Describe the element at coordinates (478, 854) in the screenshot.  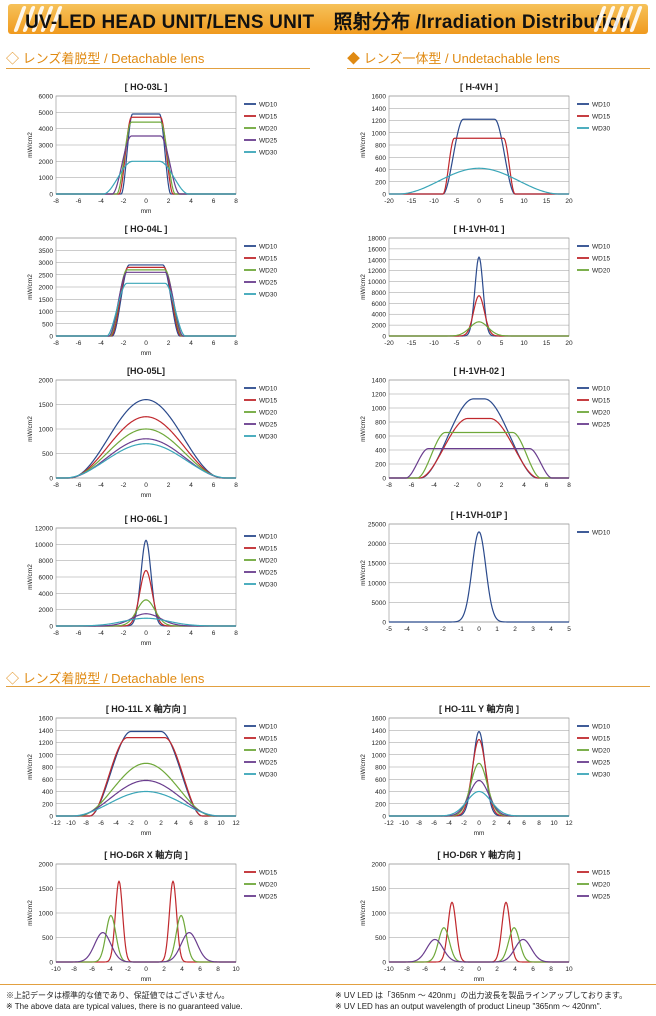
I see `chart-title: [ HO-D6R Y 軸方向 ]` at that location.